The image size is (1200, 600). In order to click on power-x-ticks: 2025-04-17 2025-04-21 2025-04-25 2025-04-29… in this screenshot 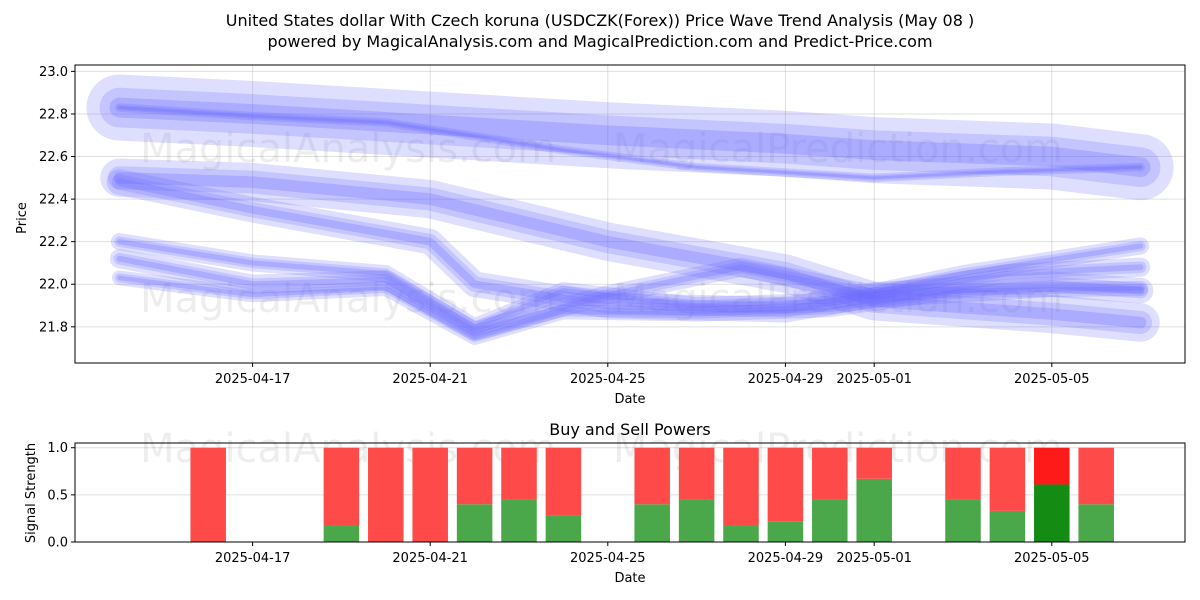, I will do `click(652, 554)`.